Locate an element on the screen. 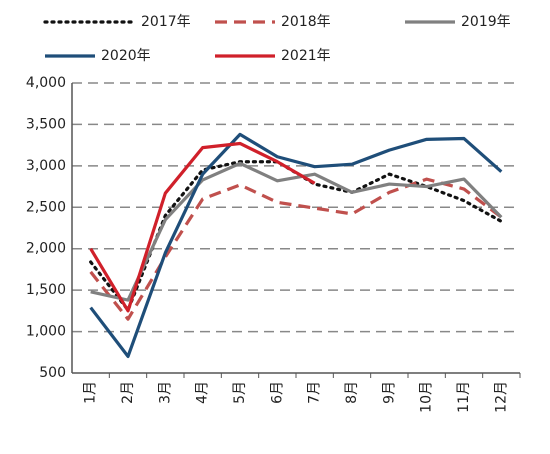 The image size is (550, 454). y-tick-label: 3,500 is located at coordinates (46, 124).